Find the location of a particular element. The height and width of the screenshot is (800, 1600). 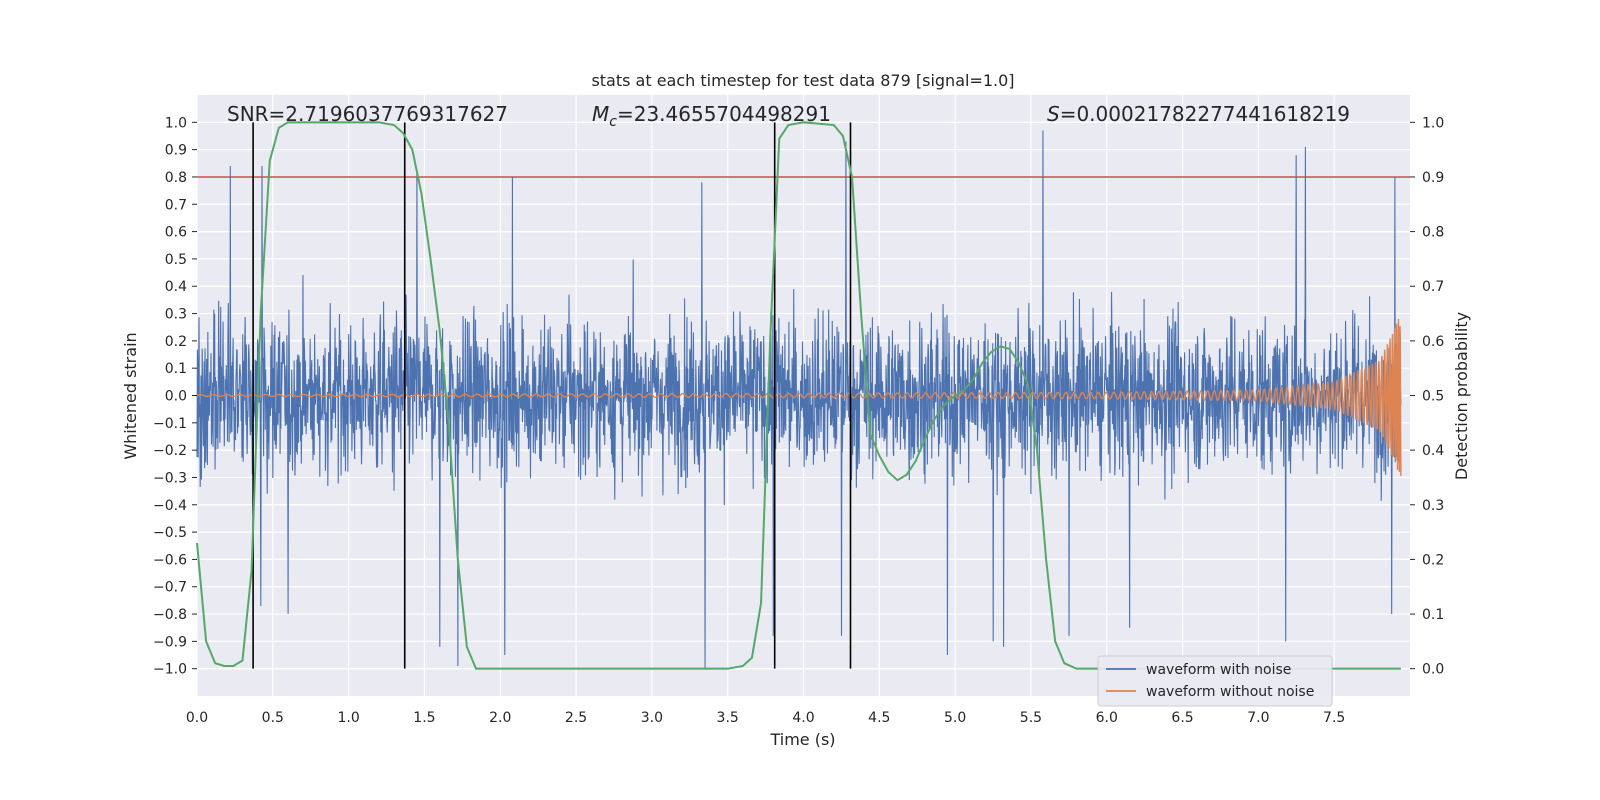

y-right-tick-label: 0.9 is located at coordinates (1433, 178).